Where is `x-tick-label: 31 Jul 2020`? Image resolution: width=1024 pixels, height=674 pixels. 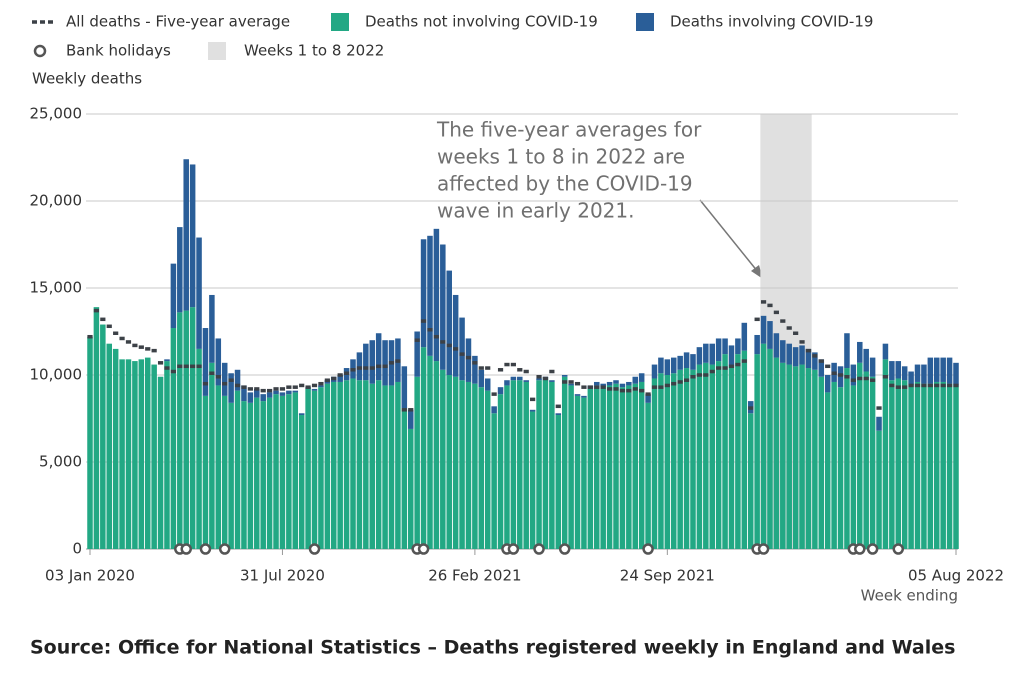
x-tick-label: 31 Jul 2020 is located at coordinates (282, 576).